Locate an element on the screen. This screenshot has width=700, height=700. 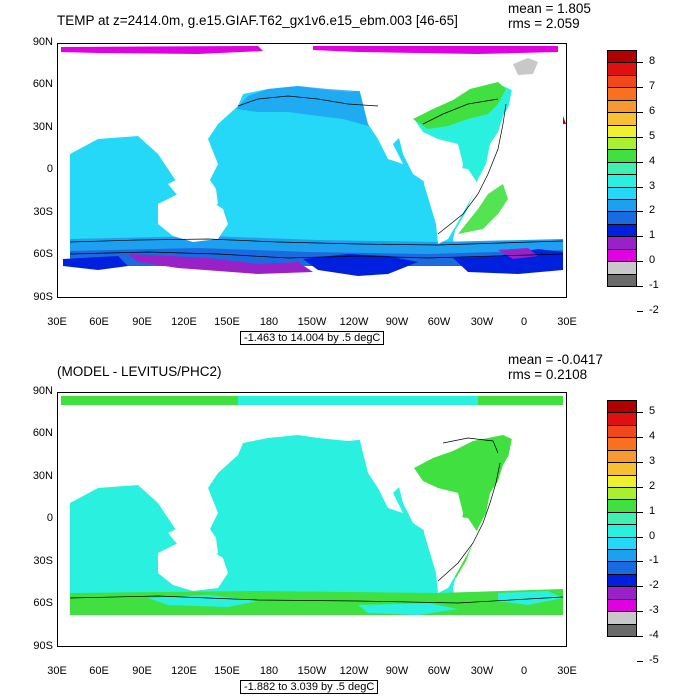
africa-land is located at coordinates (123, 119).